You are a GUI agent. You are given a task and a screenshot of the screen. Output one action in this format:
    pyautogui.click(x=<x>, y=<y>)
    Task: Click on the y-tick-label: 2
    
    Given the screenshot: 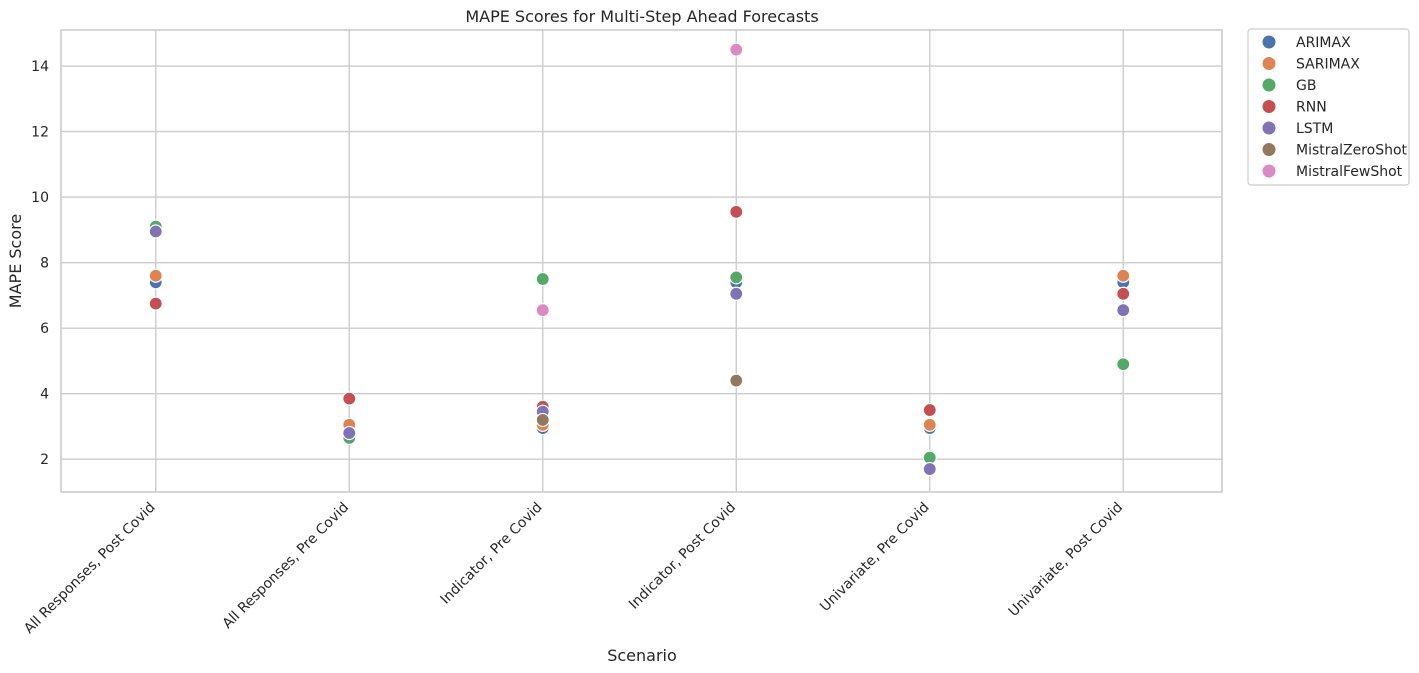 What is the action you would take?
    pyautogui.click(x=44, y=460)
    